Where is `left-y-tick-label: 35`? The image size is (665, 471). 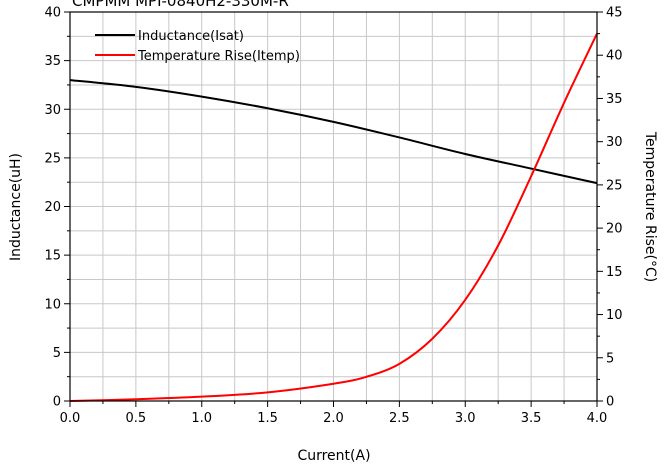 left-y-tick-label: 35 is located at coordinates (52, 61).